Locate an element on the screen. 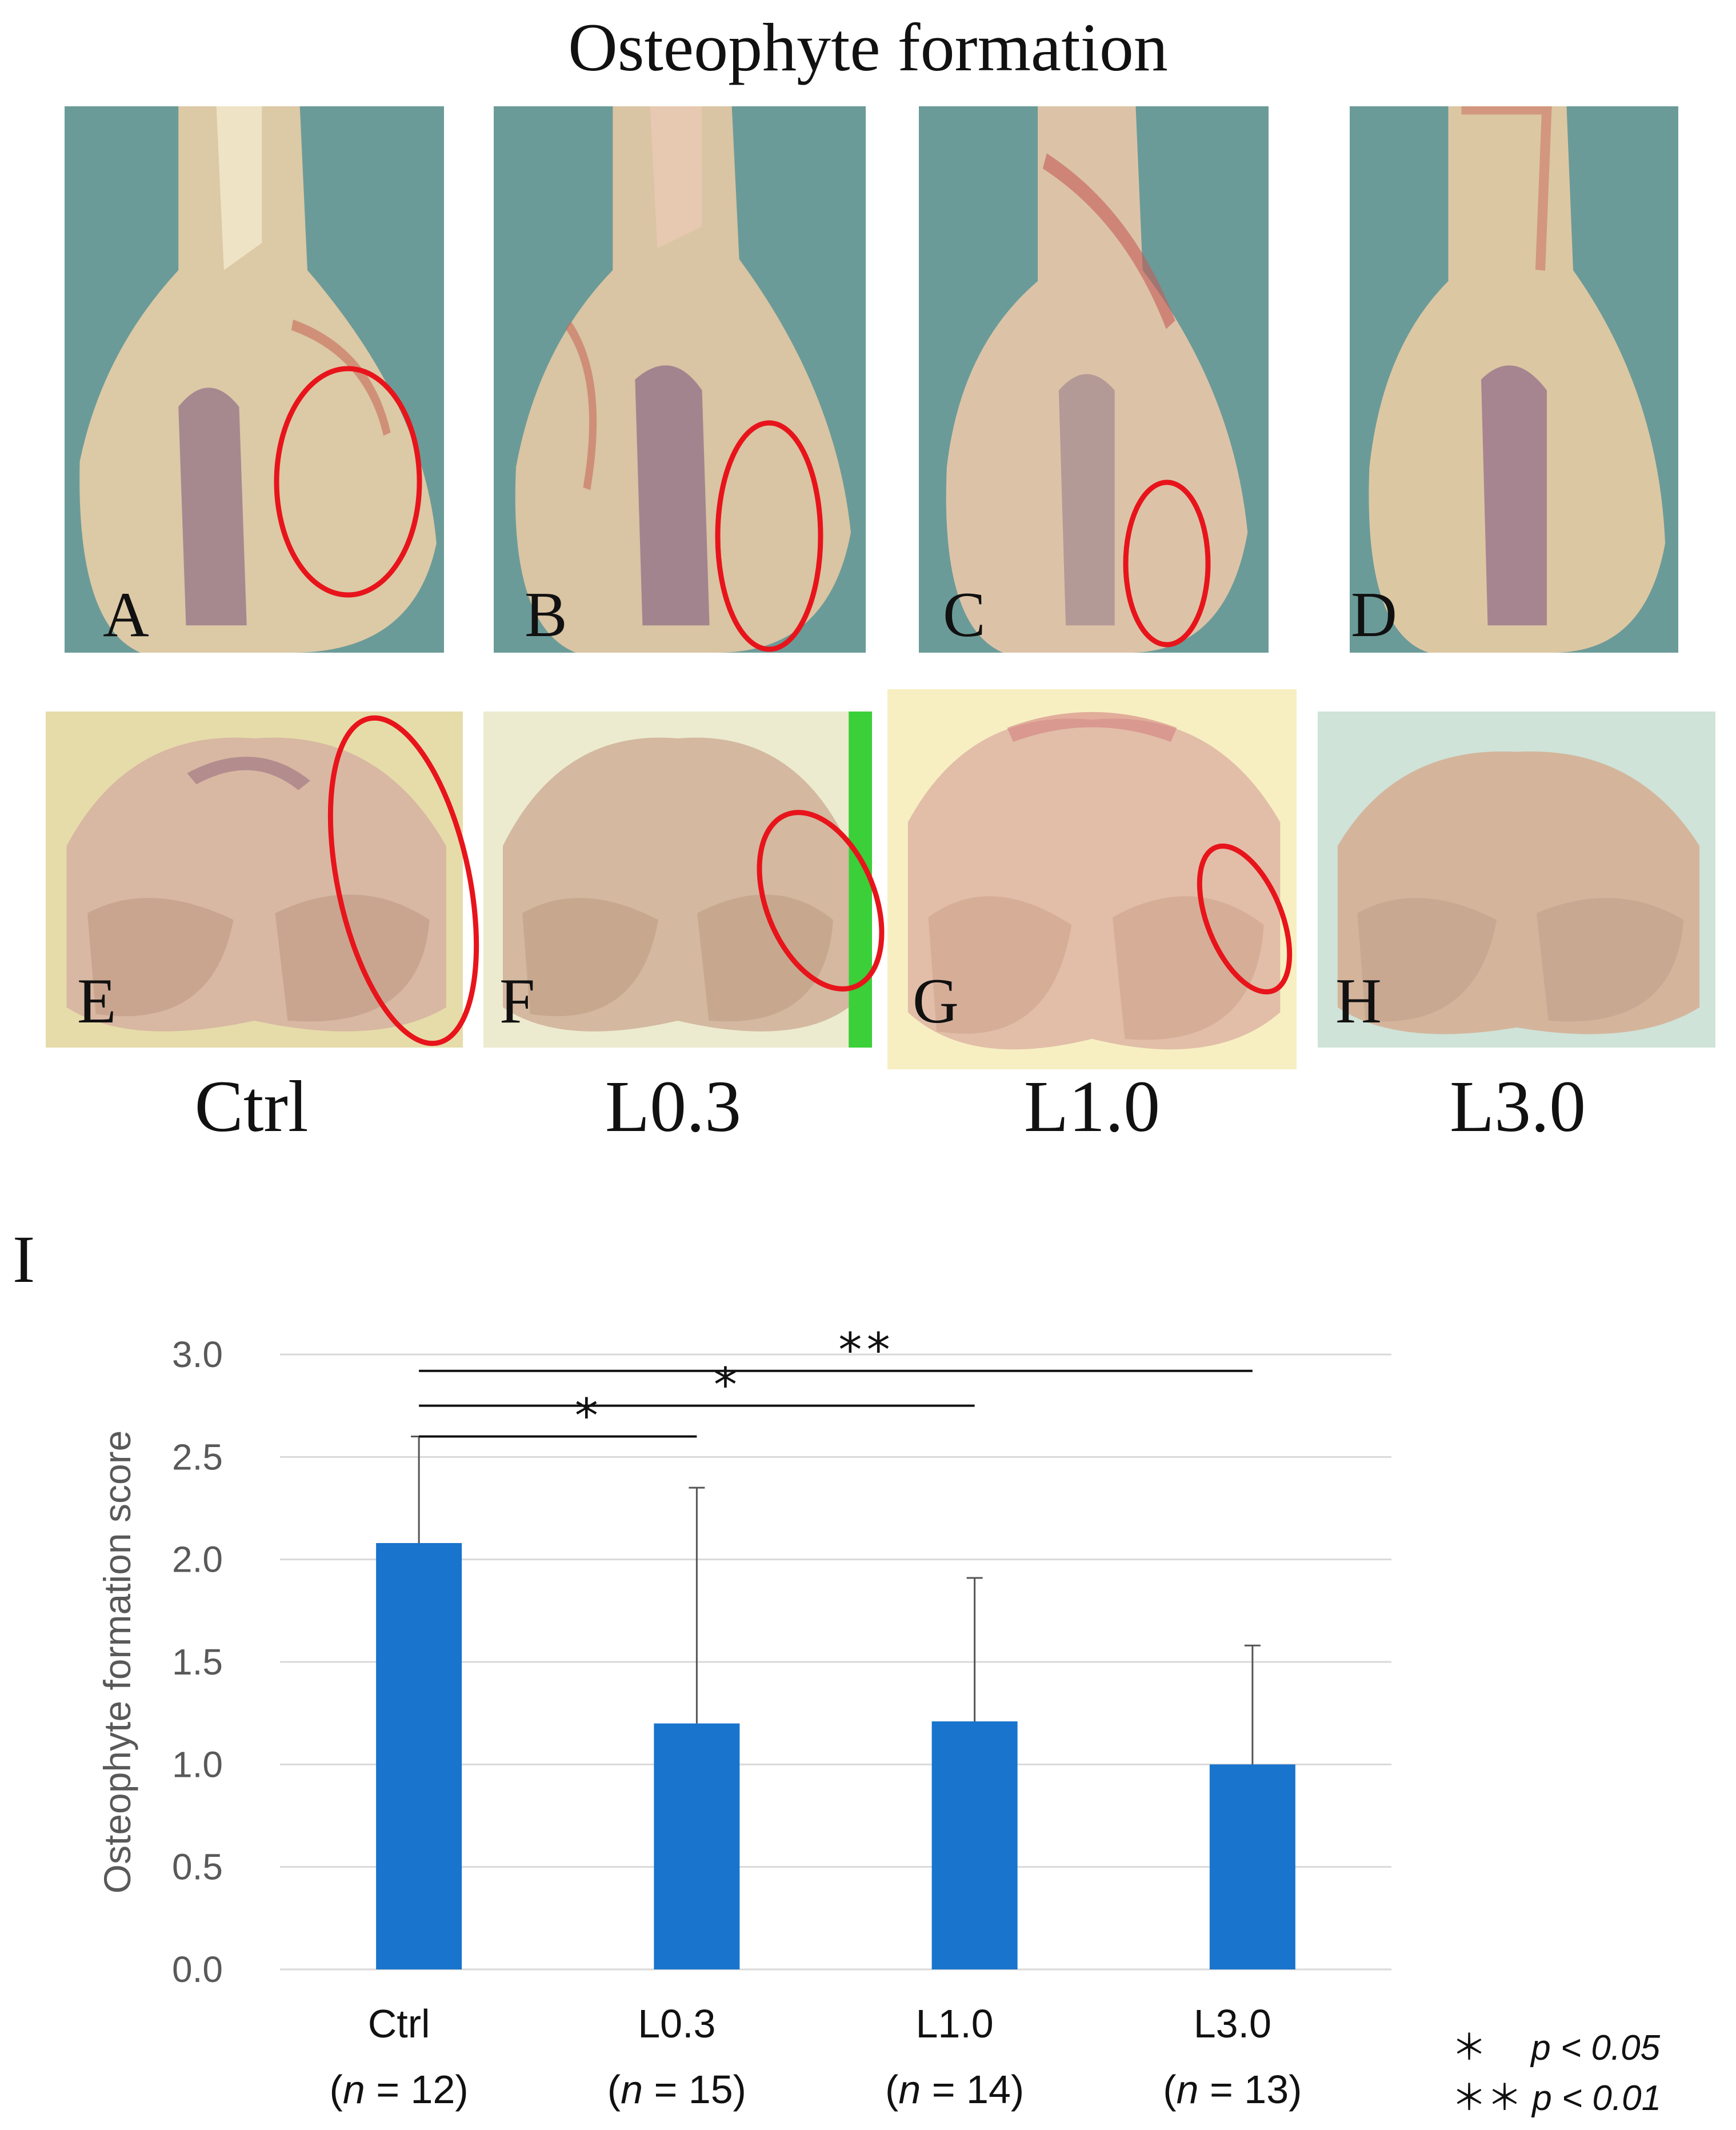  osteophyte-circle-f is located at coordinates (821, 901).